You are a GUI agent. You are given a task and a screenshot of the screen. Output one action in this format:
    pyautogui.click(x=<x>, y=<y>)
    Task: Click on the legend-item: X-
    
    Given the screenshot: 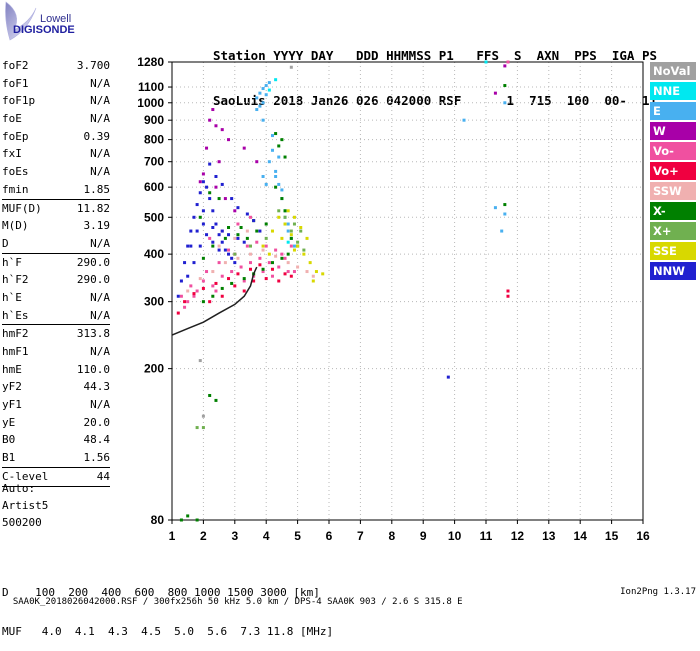 What is the action you would take?
    pyautogui.click(x=673, y=211)
    